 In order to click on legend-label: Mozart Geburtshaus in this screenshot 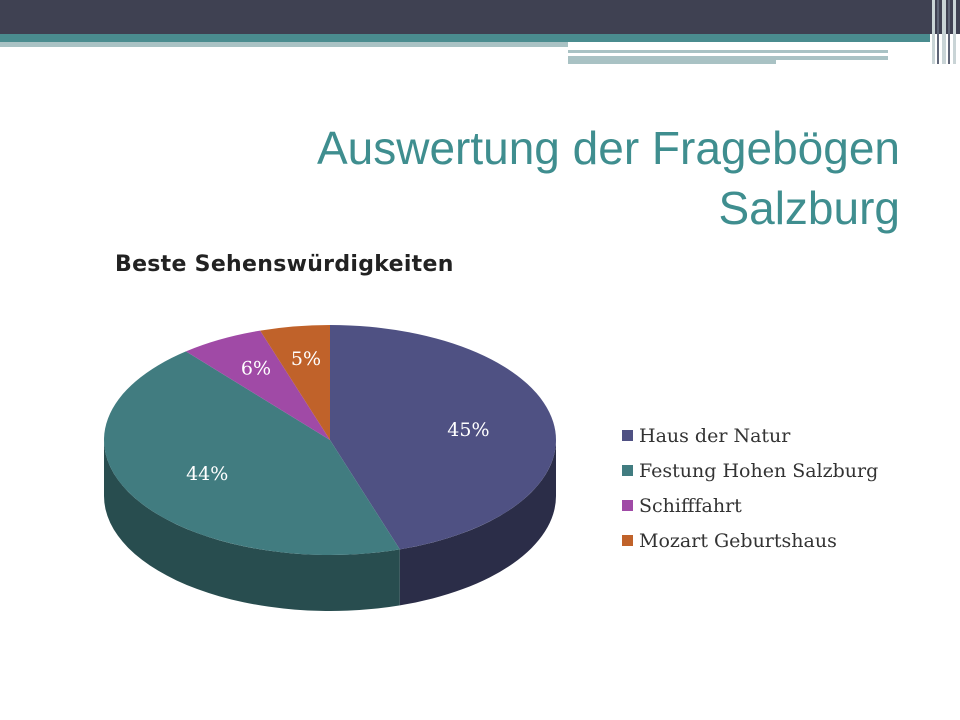, I will do `click(738, 540)`.